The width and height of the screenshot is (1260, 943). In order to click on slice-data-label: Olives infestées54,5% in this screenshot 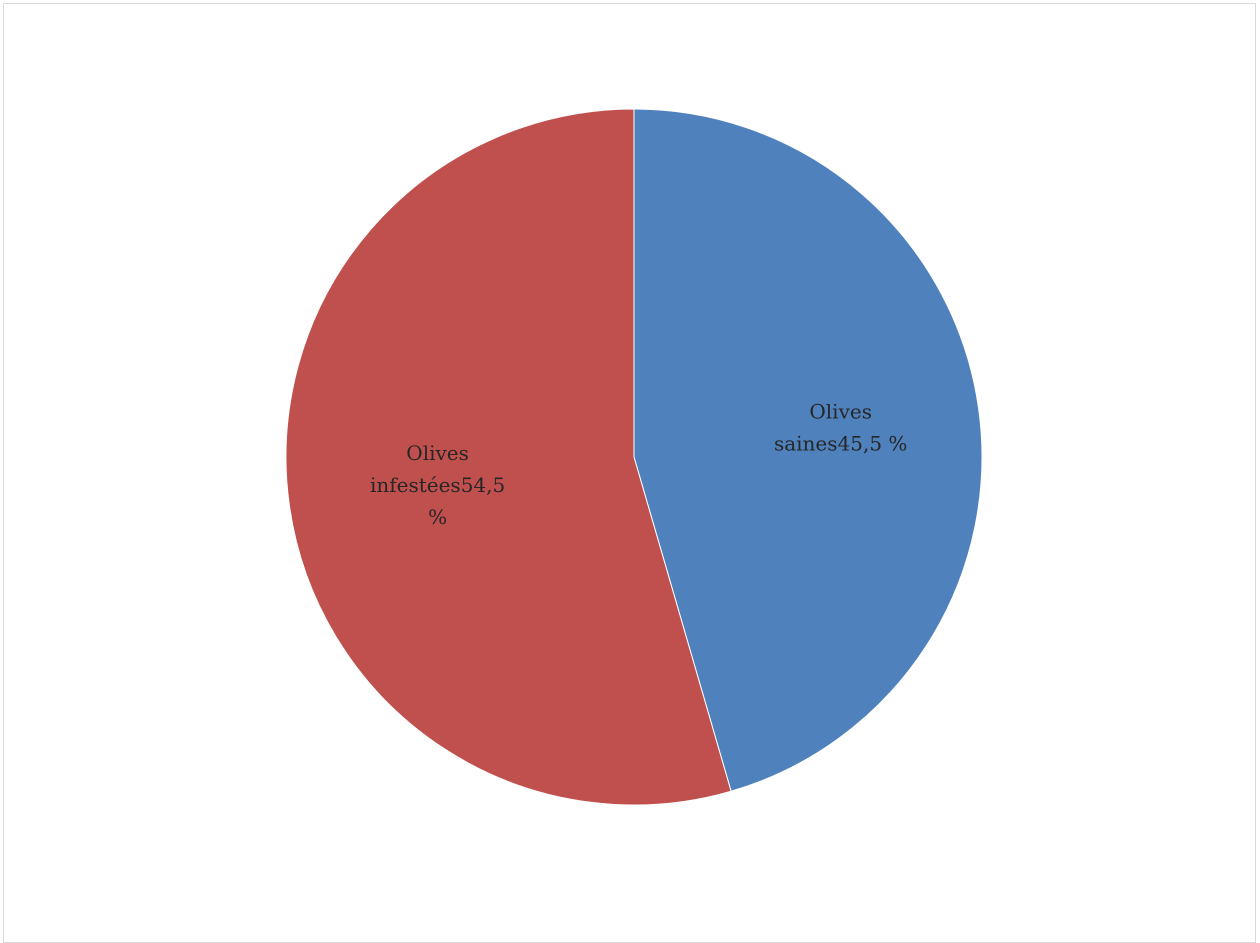, I will do `click(437, 485)`.